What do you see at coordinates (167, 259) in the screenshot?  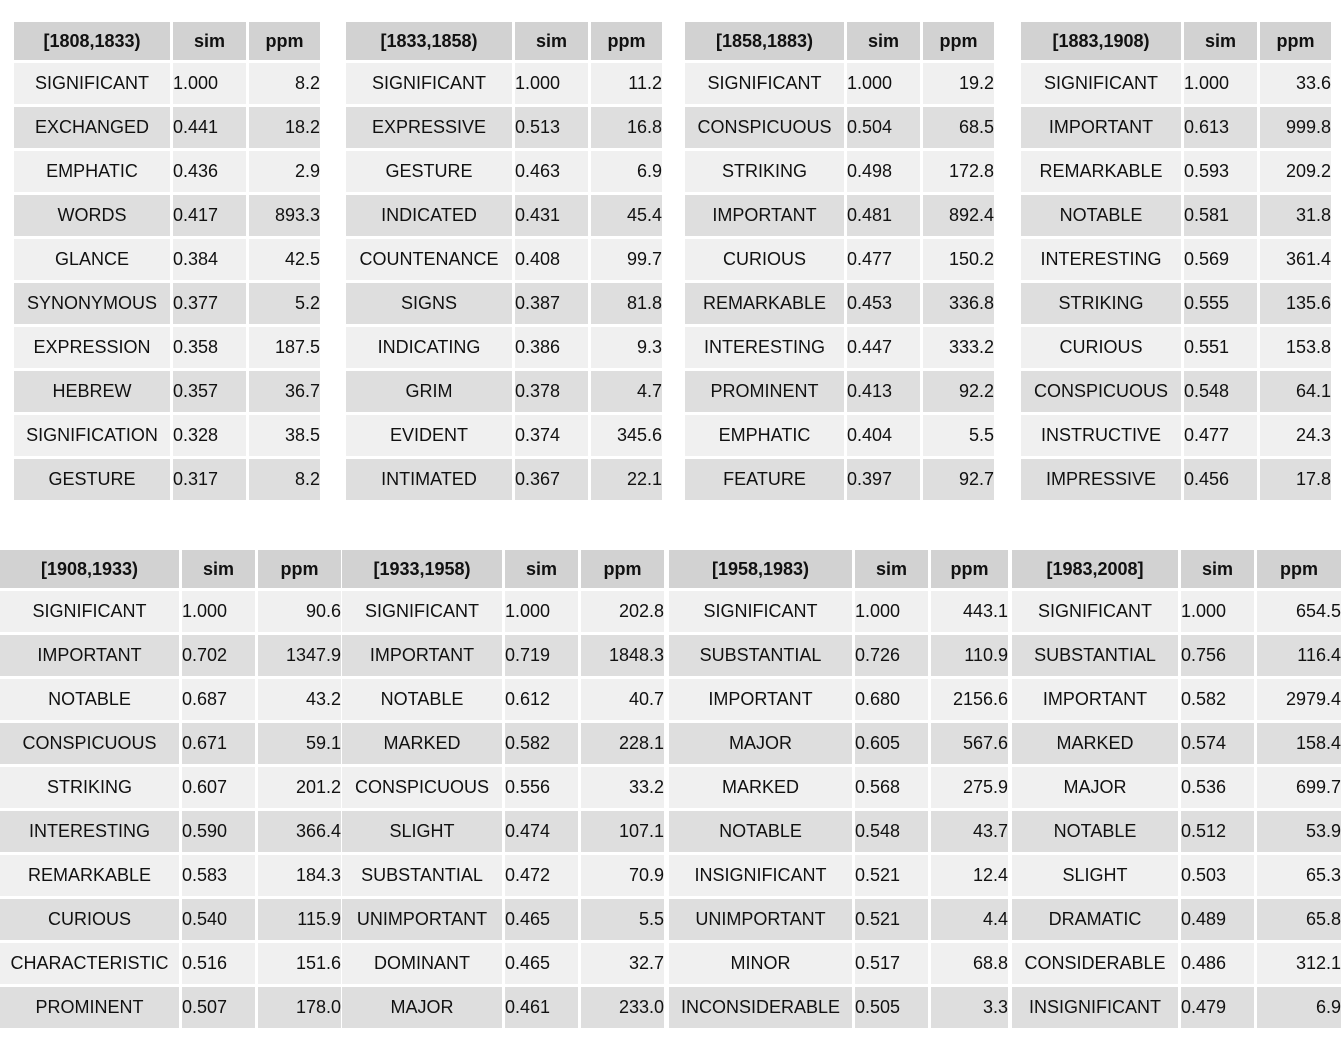 I see `table-row: GLANCE 0.384 42.5` at bounding box center [167, 259].